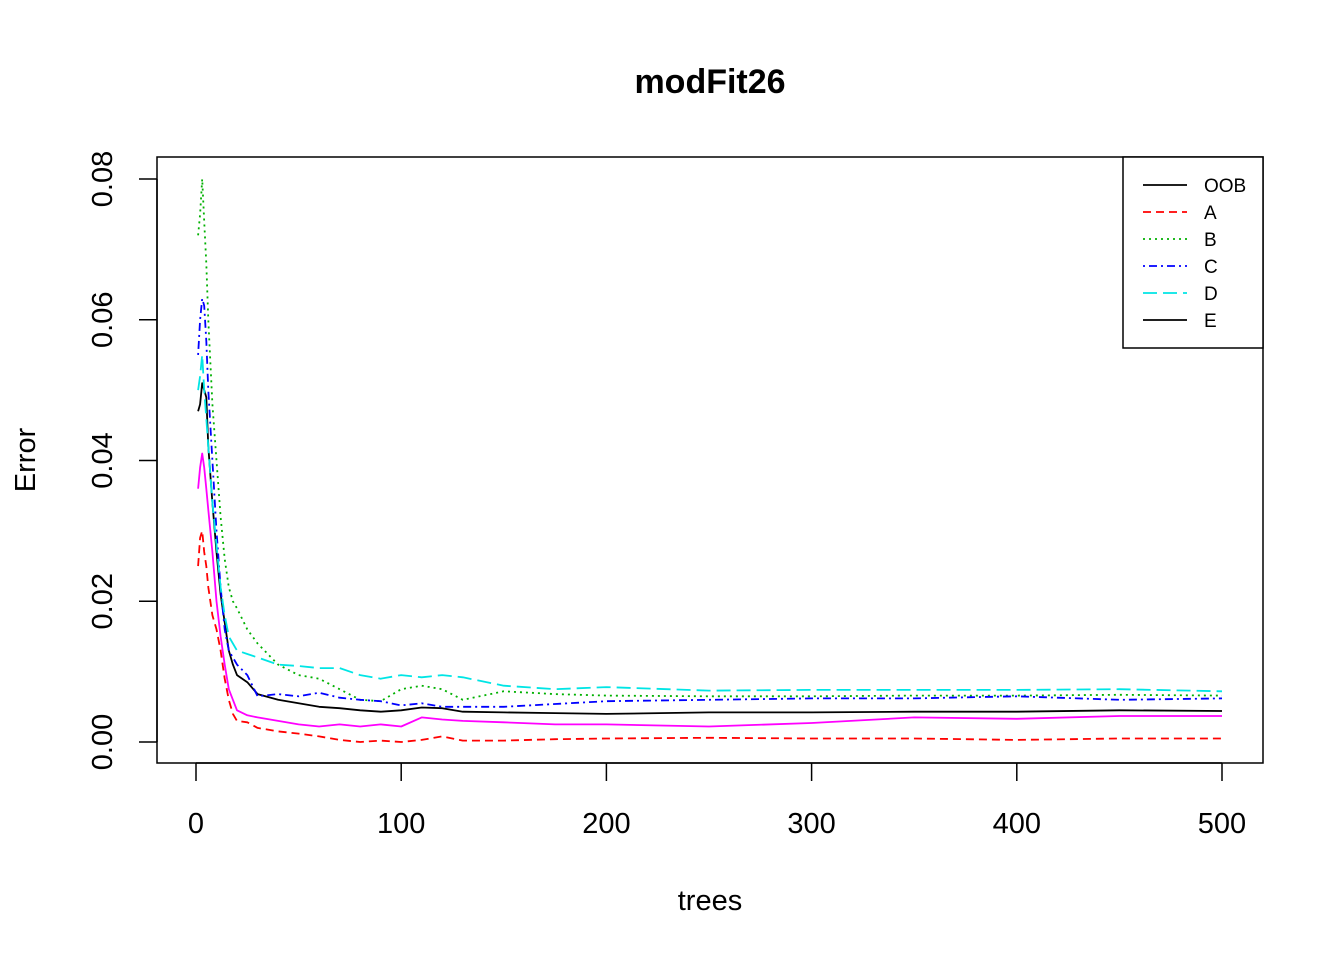 The image size is (1344, 960). I want to click on y-tick-label: 0.04, so click(103, 460).